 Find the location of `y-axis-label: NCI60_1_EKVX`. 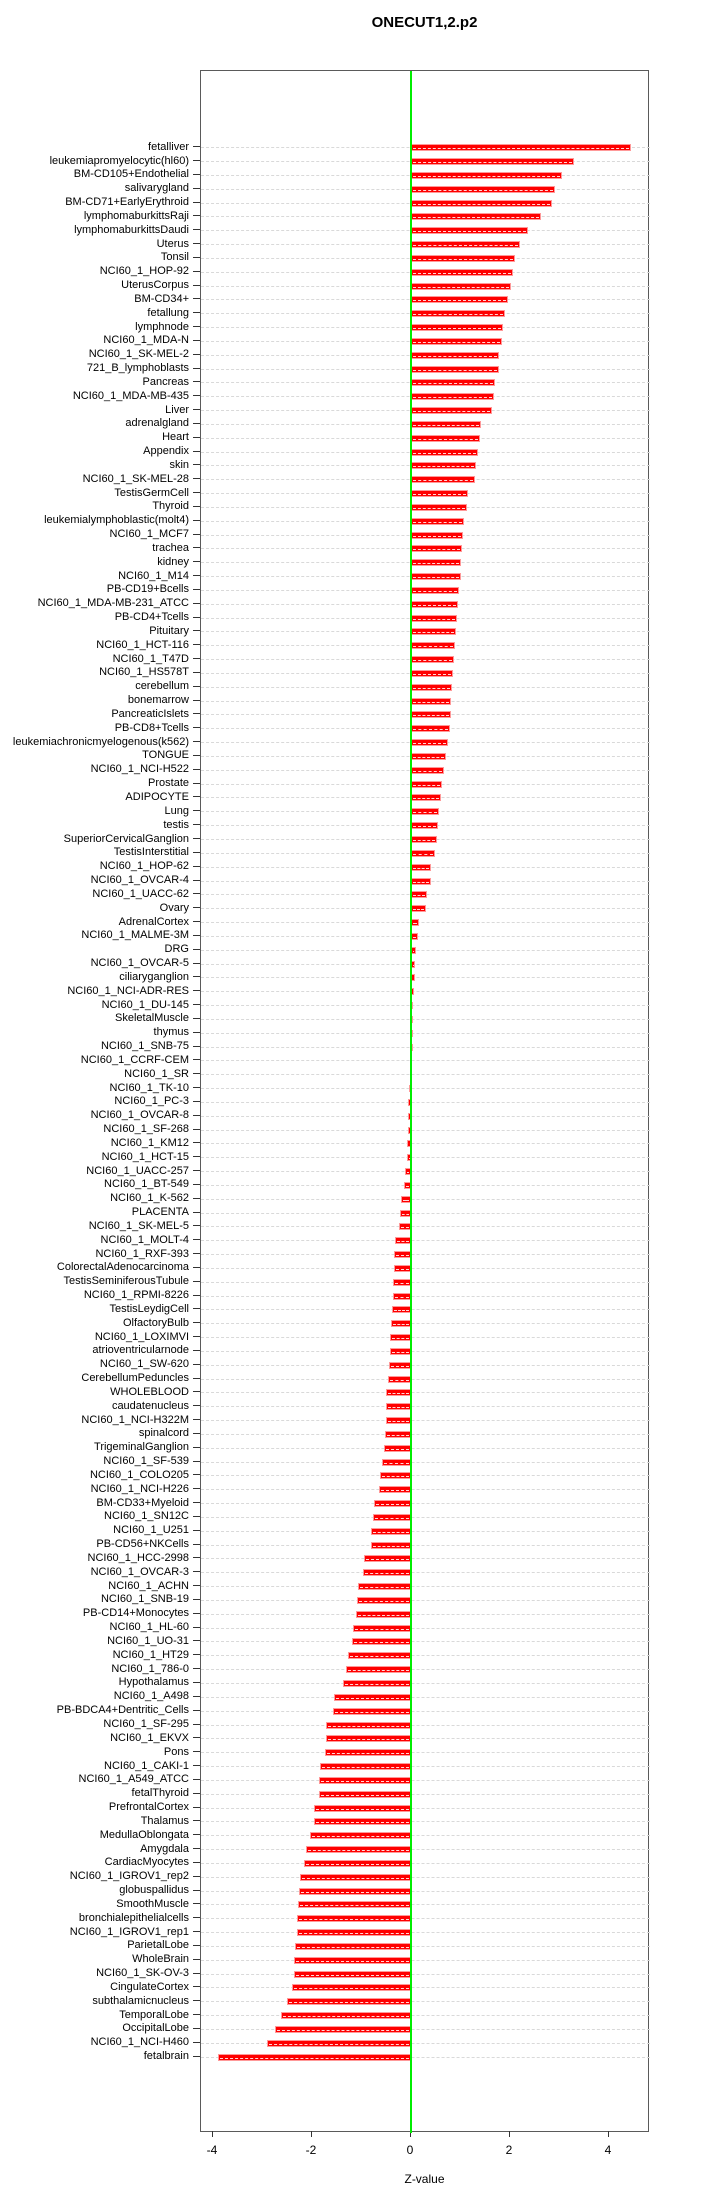

y-axis-label: NCI60_1_EKVX is located at coordinates (149, 1737).